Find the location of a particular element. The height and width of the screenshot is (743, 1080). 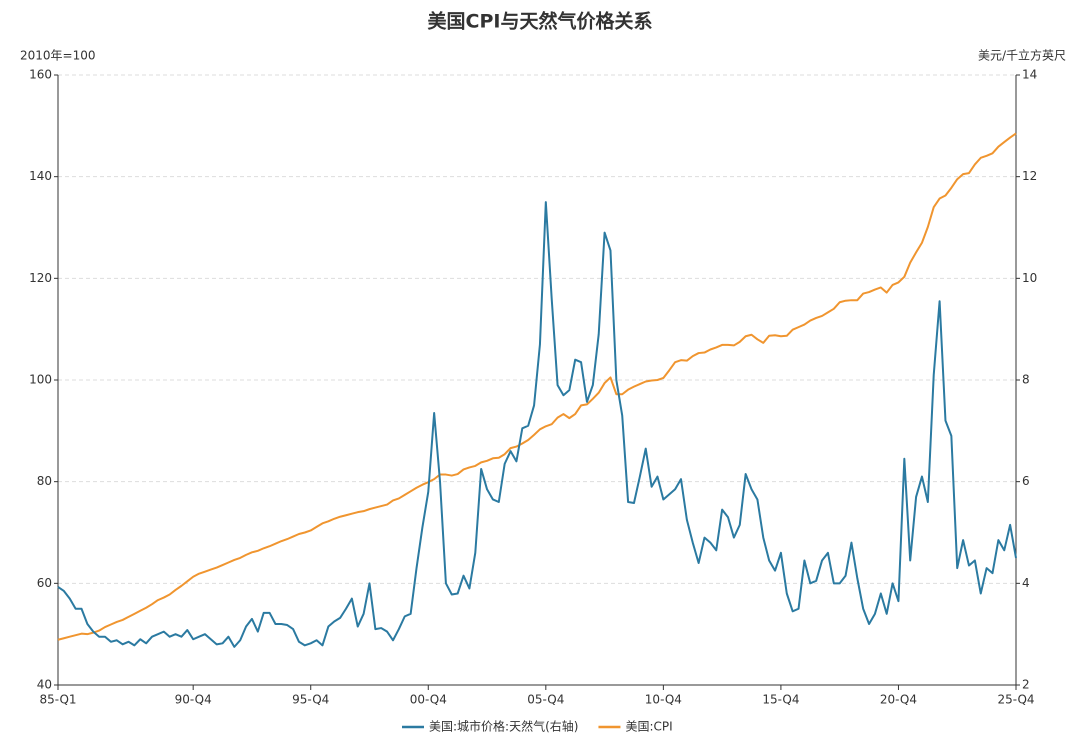

y-tick-label: 140 is located at coordinates (40, 176).